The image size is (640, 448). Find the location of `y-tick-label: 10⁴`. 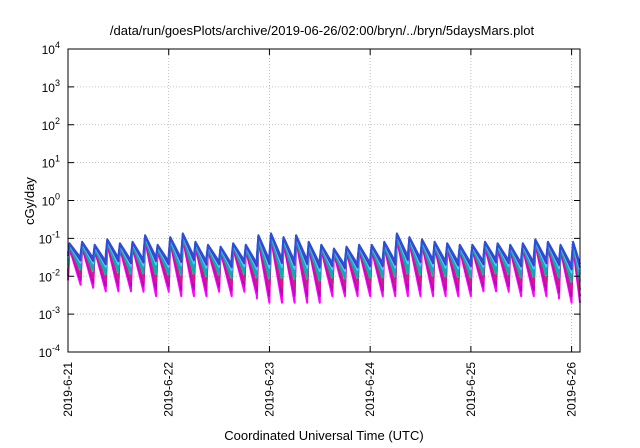

y-tick-label: 10⁴ is located at coordinates (51, 48).